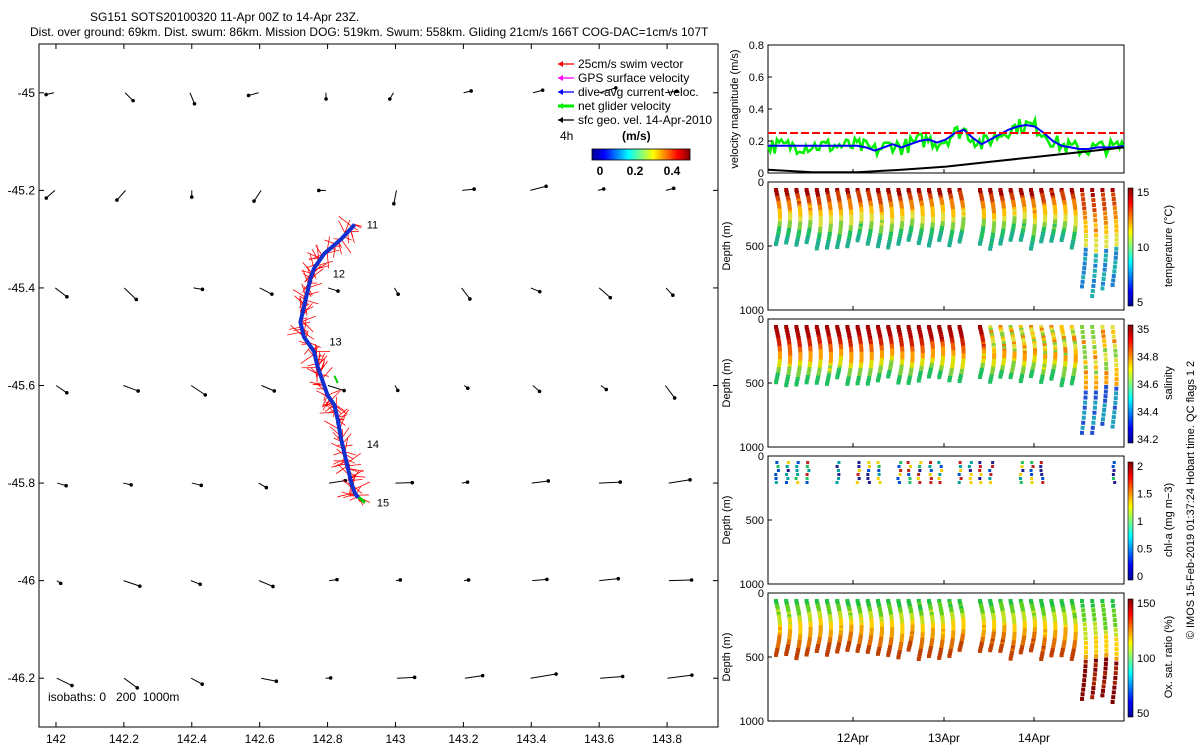  I want to click on legend-extra: 4h, so click(566, 136).